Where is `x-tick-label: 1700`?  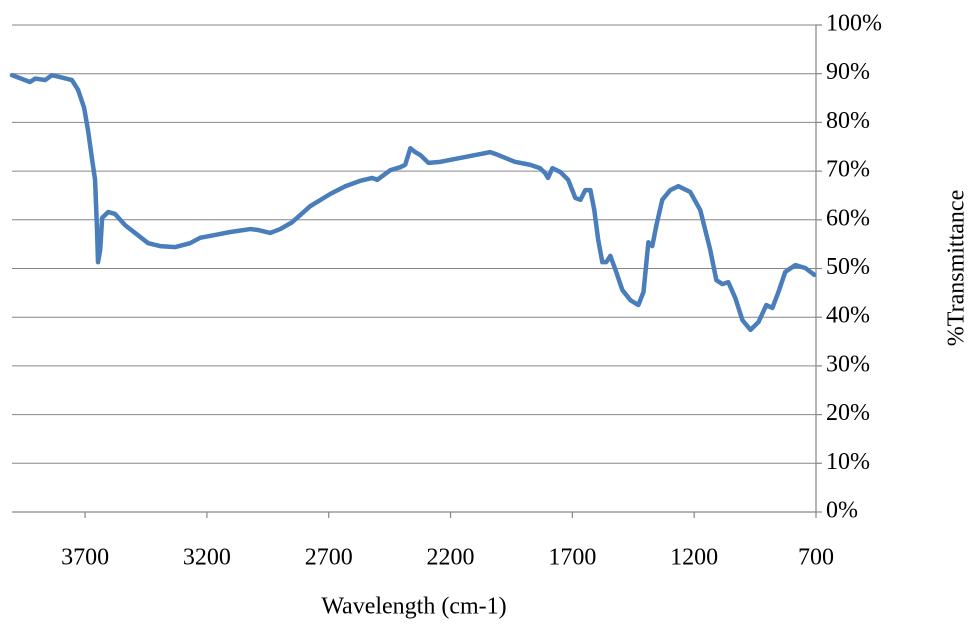 x-tick-label: 1700 is located at coordinates (572, 558).